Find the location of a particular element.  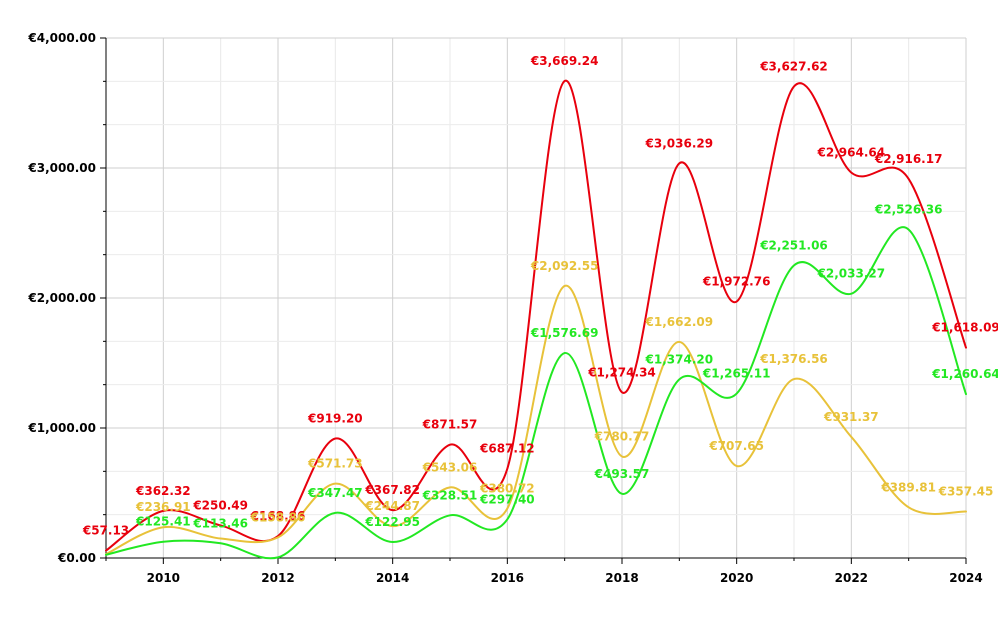

data-label: €347.47 is located at coordinates (335, 493).